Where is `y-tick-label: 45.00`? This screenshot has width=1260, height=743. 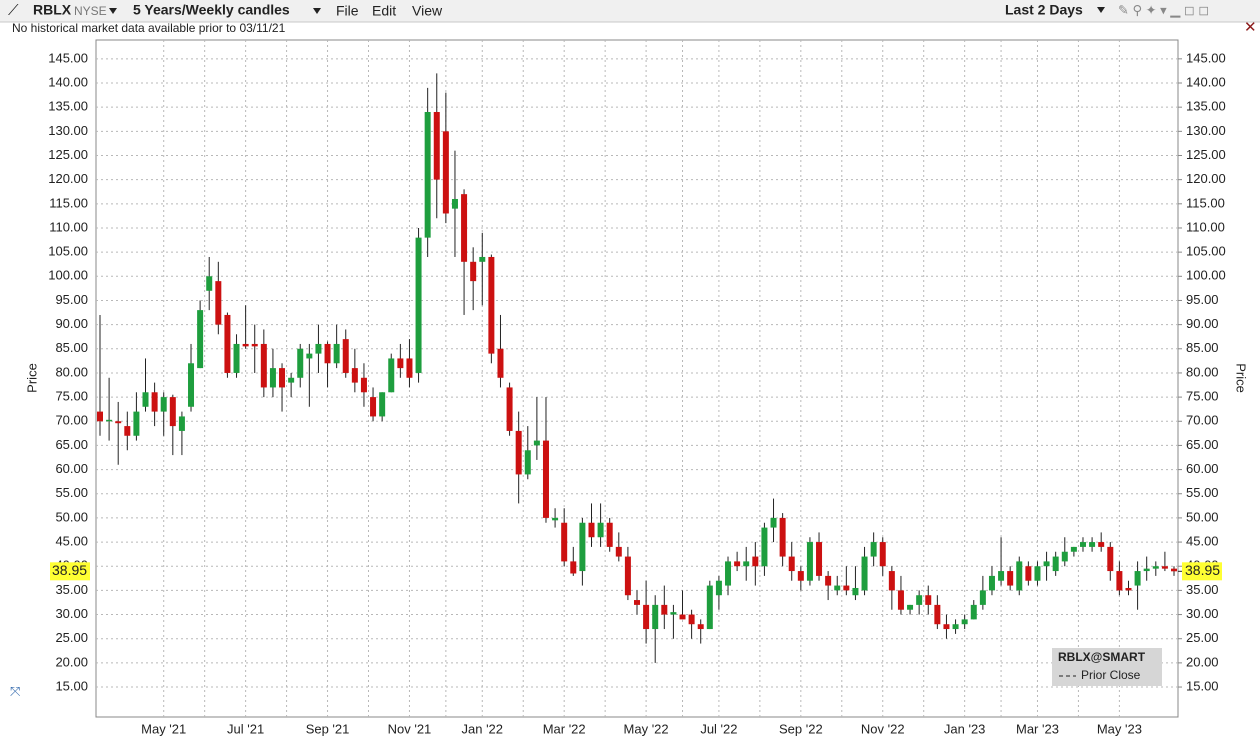
y-tick-label: 45.00 is located at coordinates (1202, 541).